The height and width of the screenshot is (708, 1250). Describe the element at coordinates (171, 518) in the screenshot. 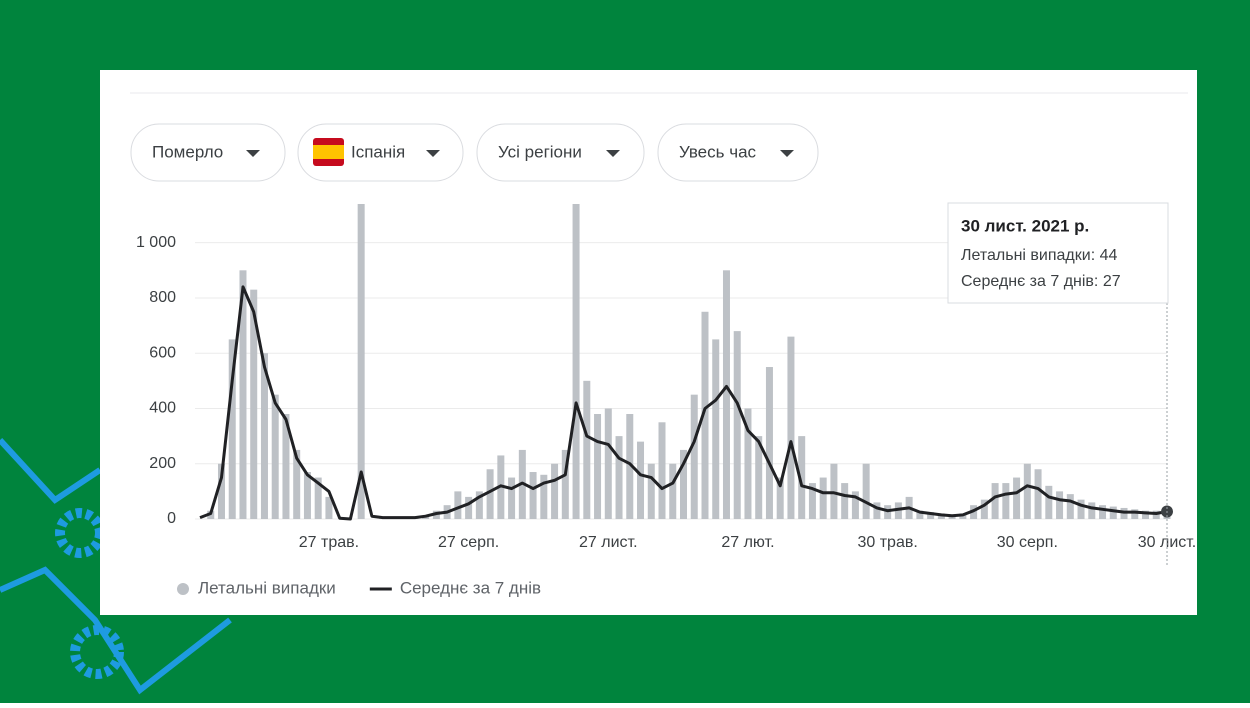

I see `y-tick-label: 0` at that location.